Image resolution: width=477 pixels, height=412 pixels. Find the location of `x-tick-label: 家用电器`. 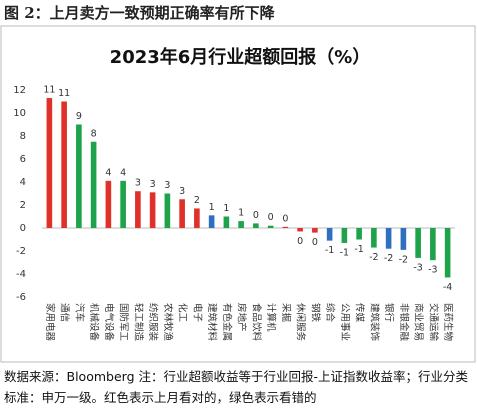

x-tick-label: 家用电器 is located at coordinates (50, 322).